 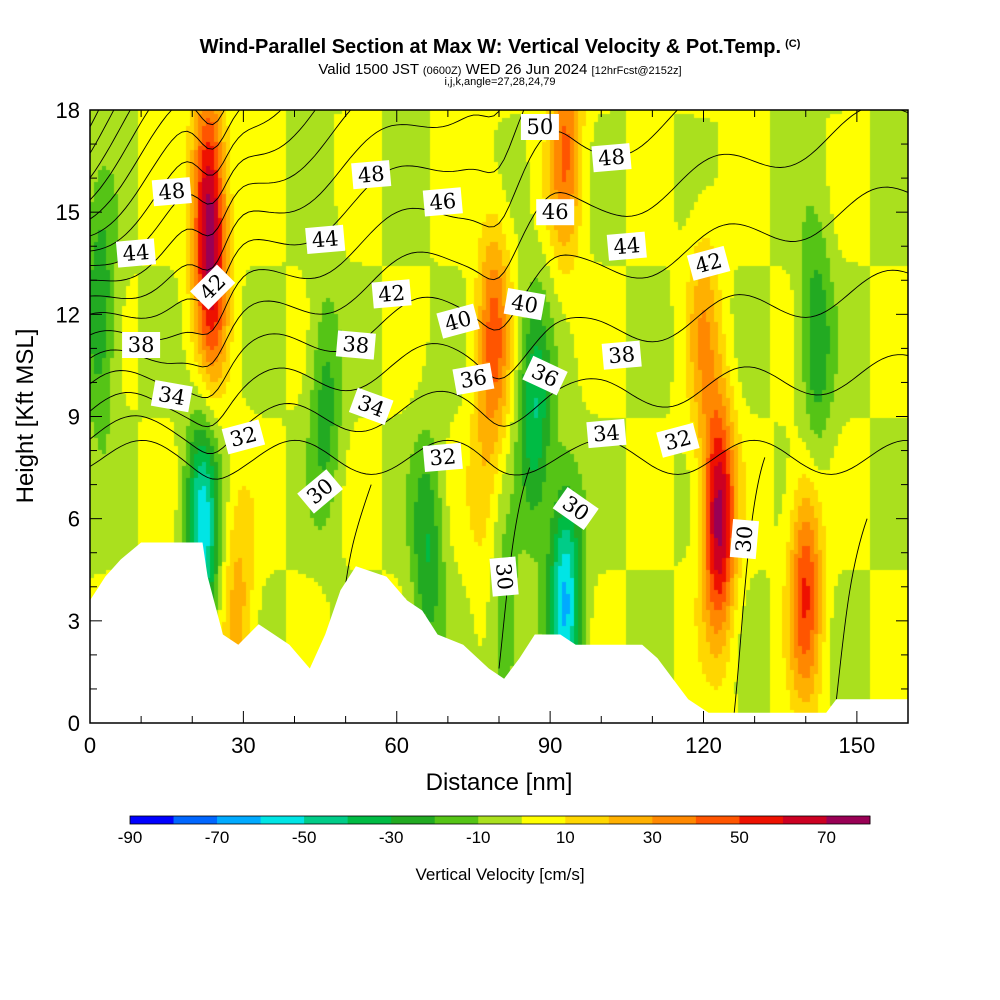 I want to click on contour-label-10: 42, so click(x=391, y=294).